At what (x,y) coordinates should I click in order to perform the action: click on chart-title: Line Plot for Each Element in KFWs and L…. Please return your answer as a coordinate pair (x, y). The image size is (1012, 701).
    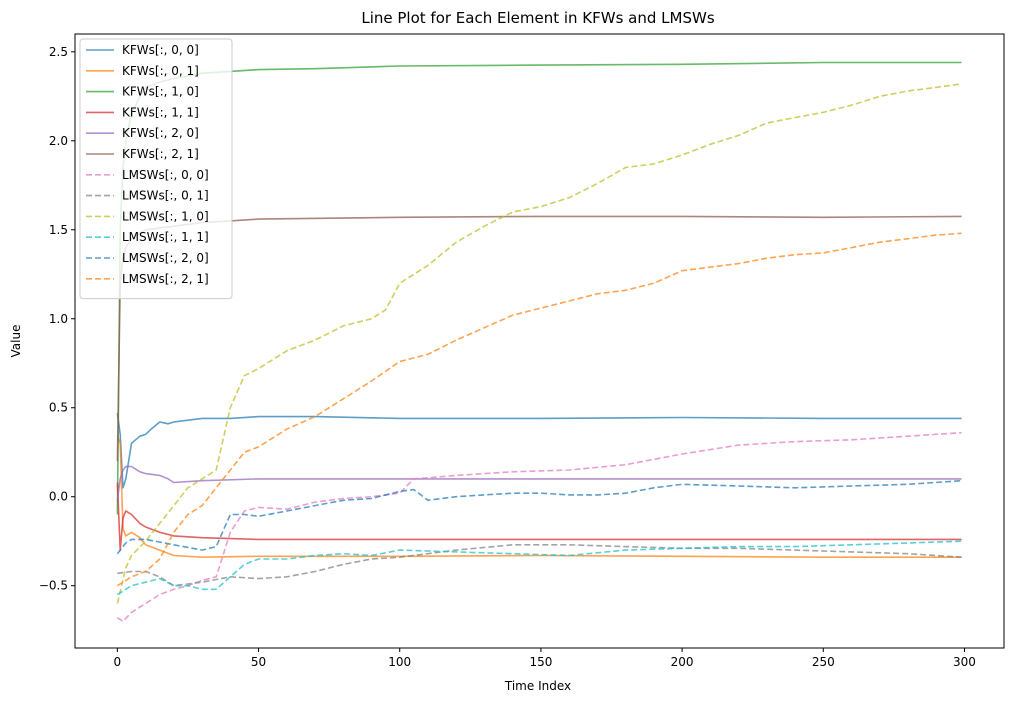
    Looking at the image, I should click on (537, 18).